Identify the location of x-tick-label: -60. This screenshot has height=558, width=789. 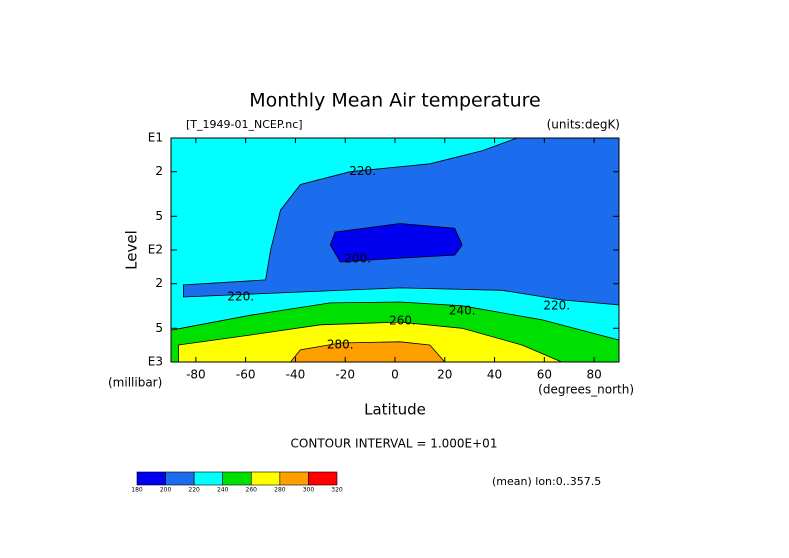
(246, 375).